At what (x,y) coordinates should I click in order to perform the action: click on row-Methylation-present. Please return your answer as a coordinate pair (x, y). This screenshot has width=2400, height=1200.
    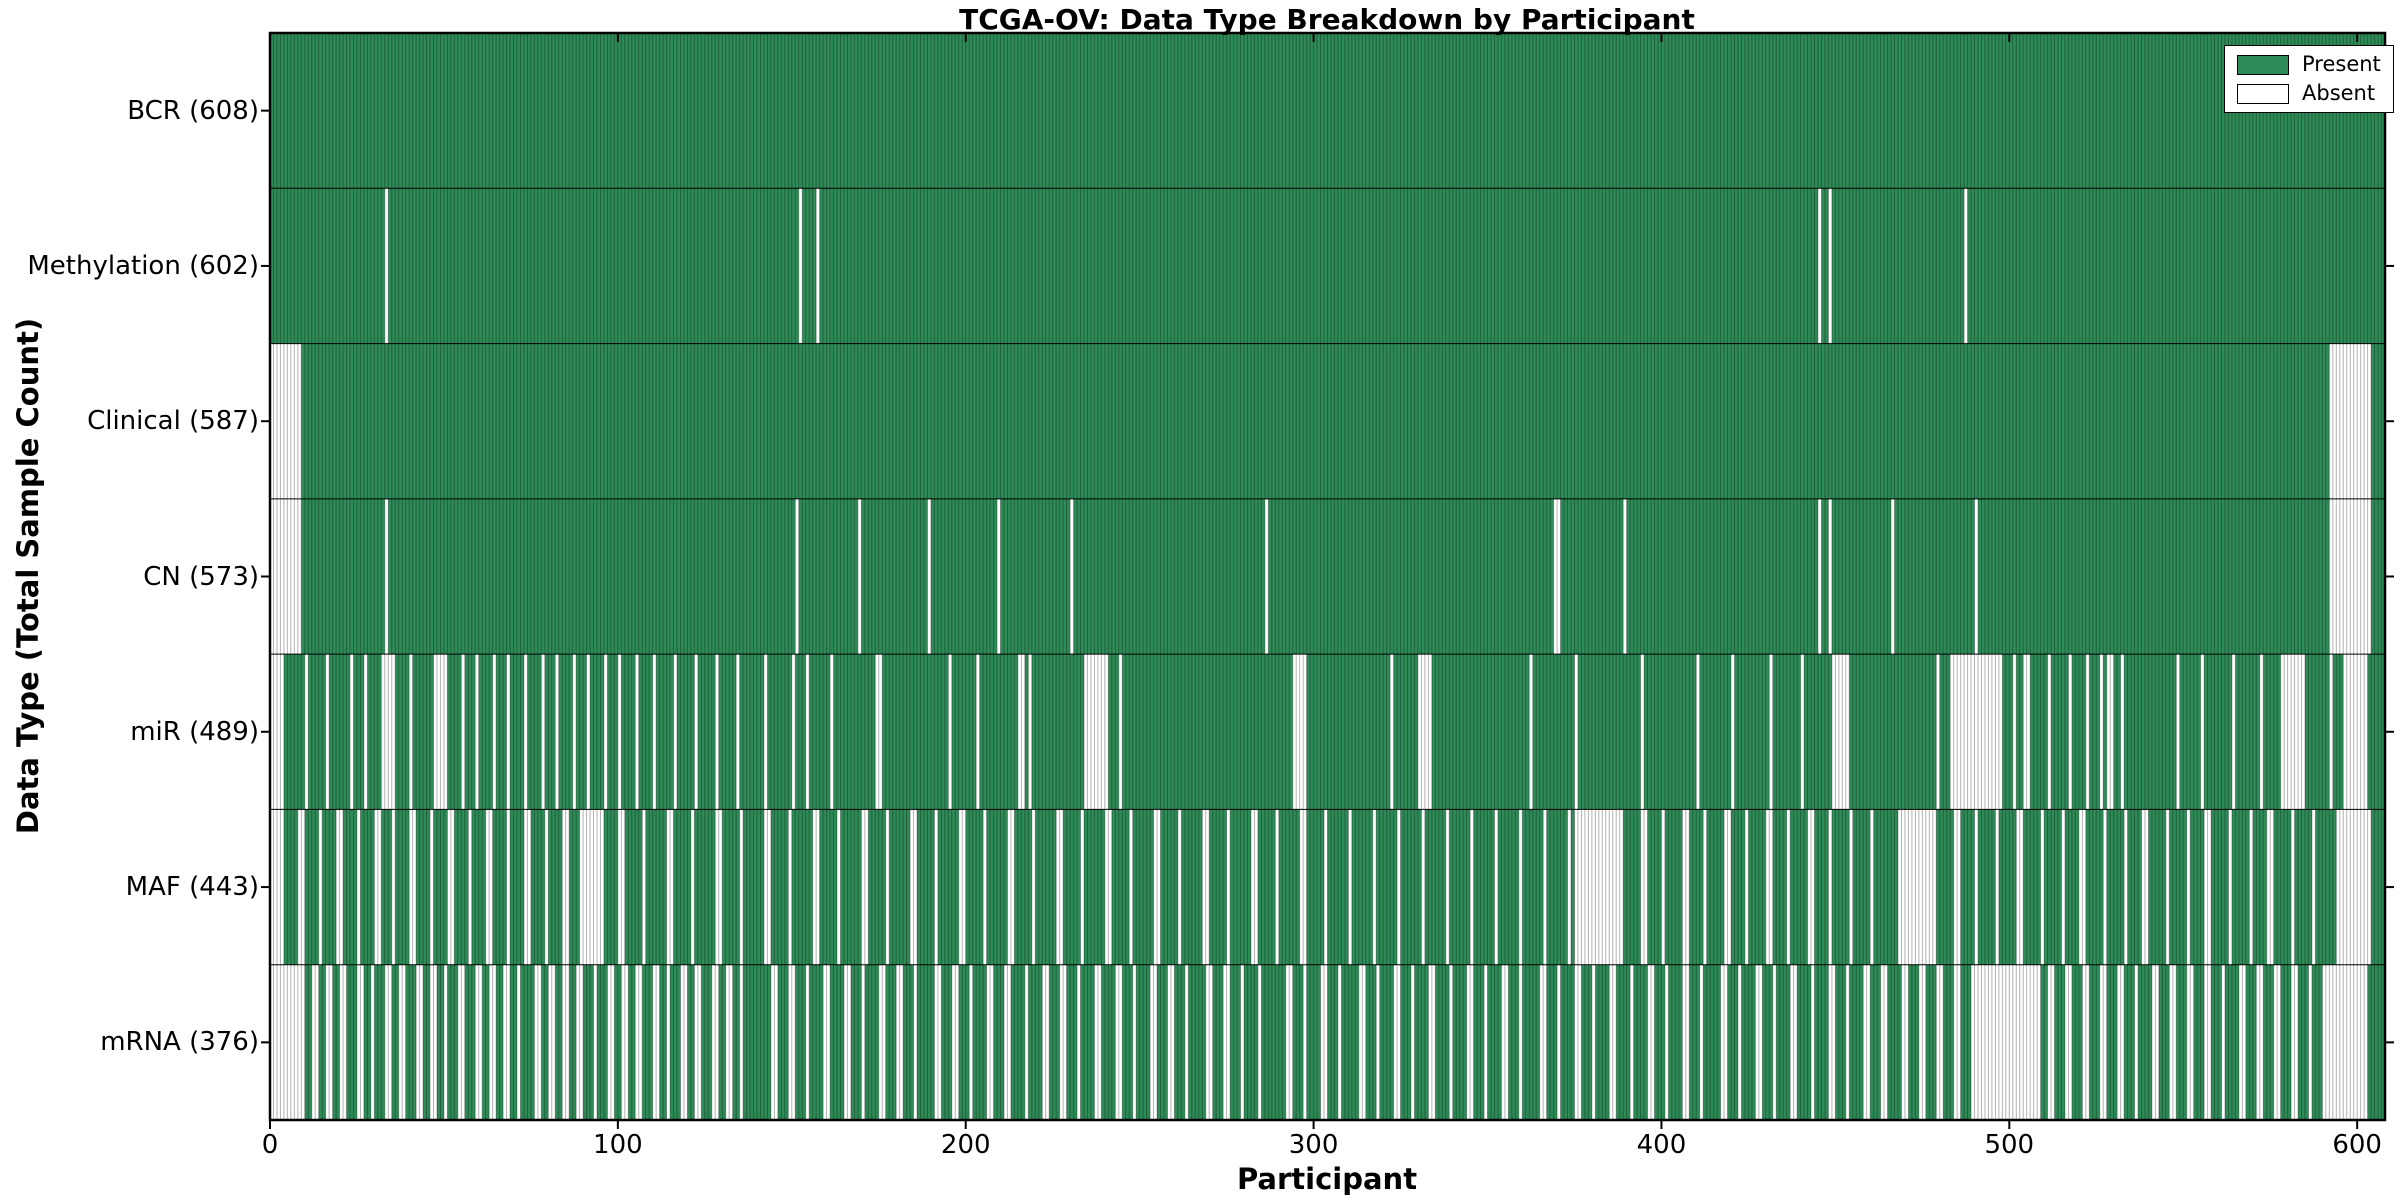
    Looking at the image, I should click on (1327, 266).